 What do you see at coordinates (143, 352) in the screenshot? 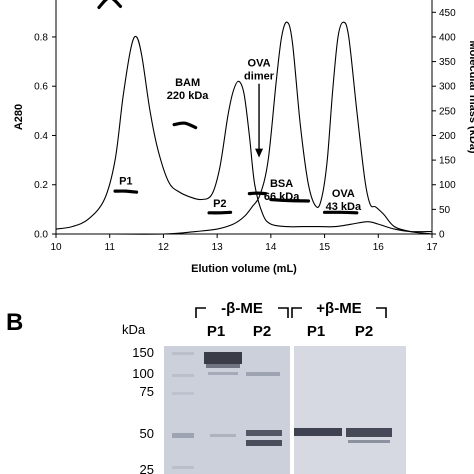
I see `gel-marker-label: 150` at bounding box center [143, 352].